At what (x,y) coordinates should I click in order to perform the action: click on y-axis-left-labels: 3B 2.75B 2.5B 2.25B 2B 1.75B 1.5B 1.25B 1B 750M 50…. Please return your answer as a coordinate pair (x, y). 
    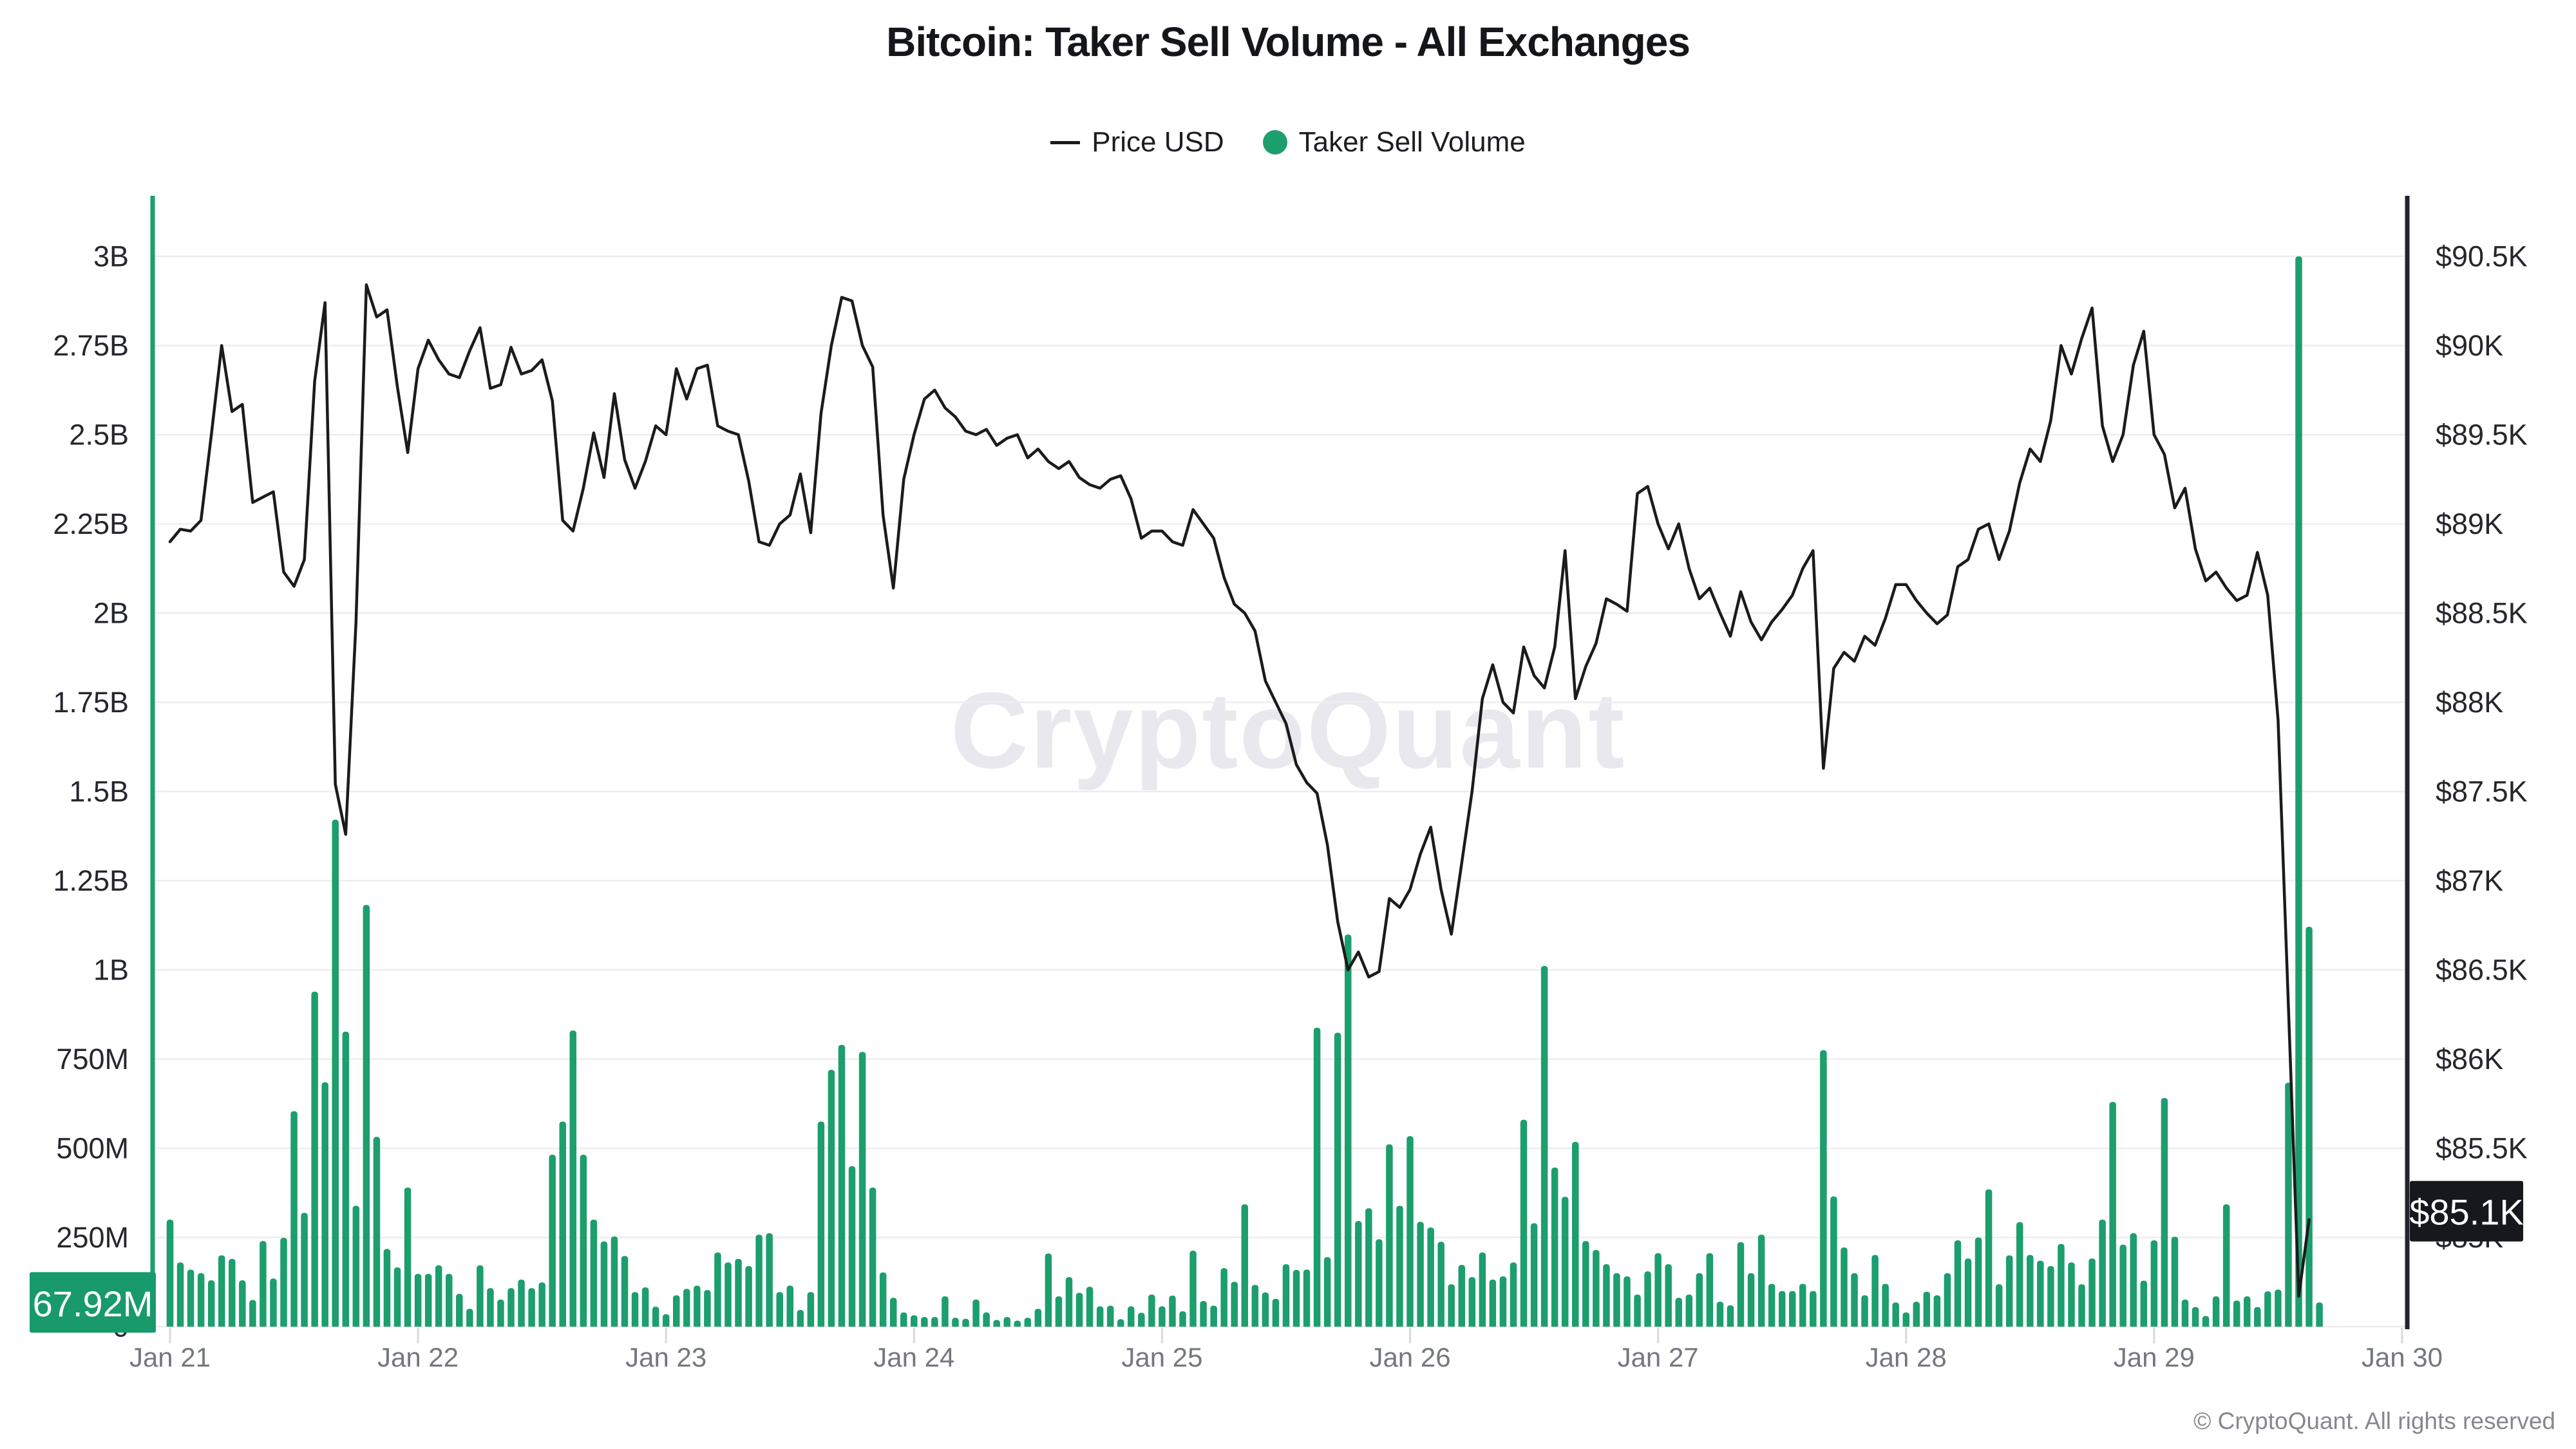
    Looking at the image, I should click on (91, 791).